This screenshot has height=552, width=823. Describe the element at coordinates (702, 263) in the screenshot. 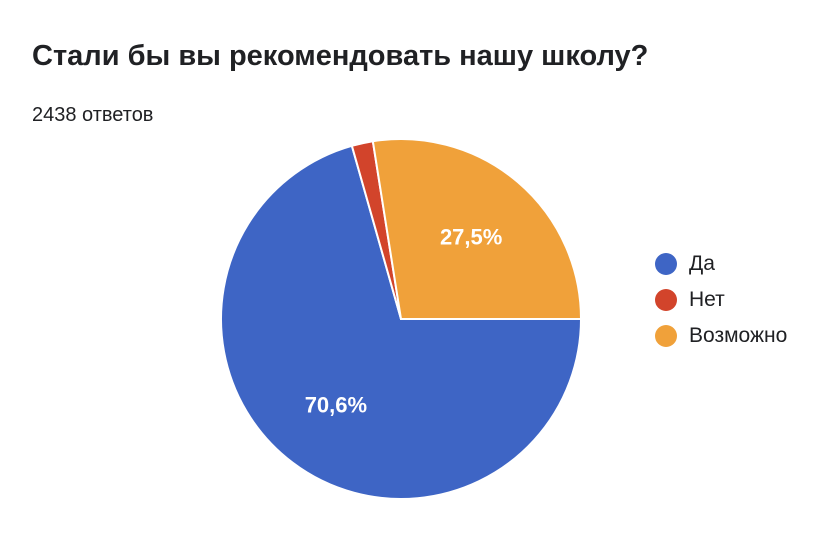

I see `legend-label-da: Да` at that location.